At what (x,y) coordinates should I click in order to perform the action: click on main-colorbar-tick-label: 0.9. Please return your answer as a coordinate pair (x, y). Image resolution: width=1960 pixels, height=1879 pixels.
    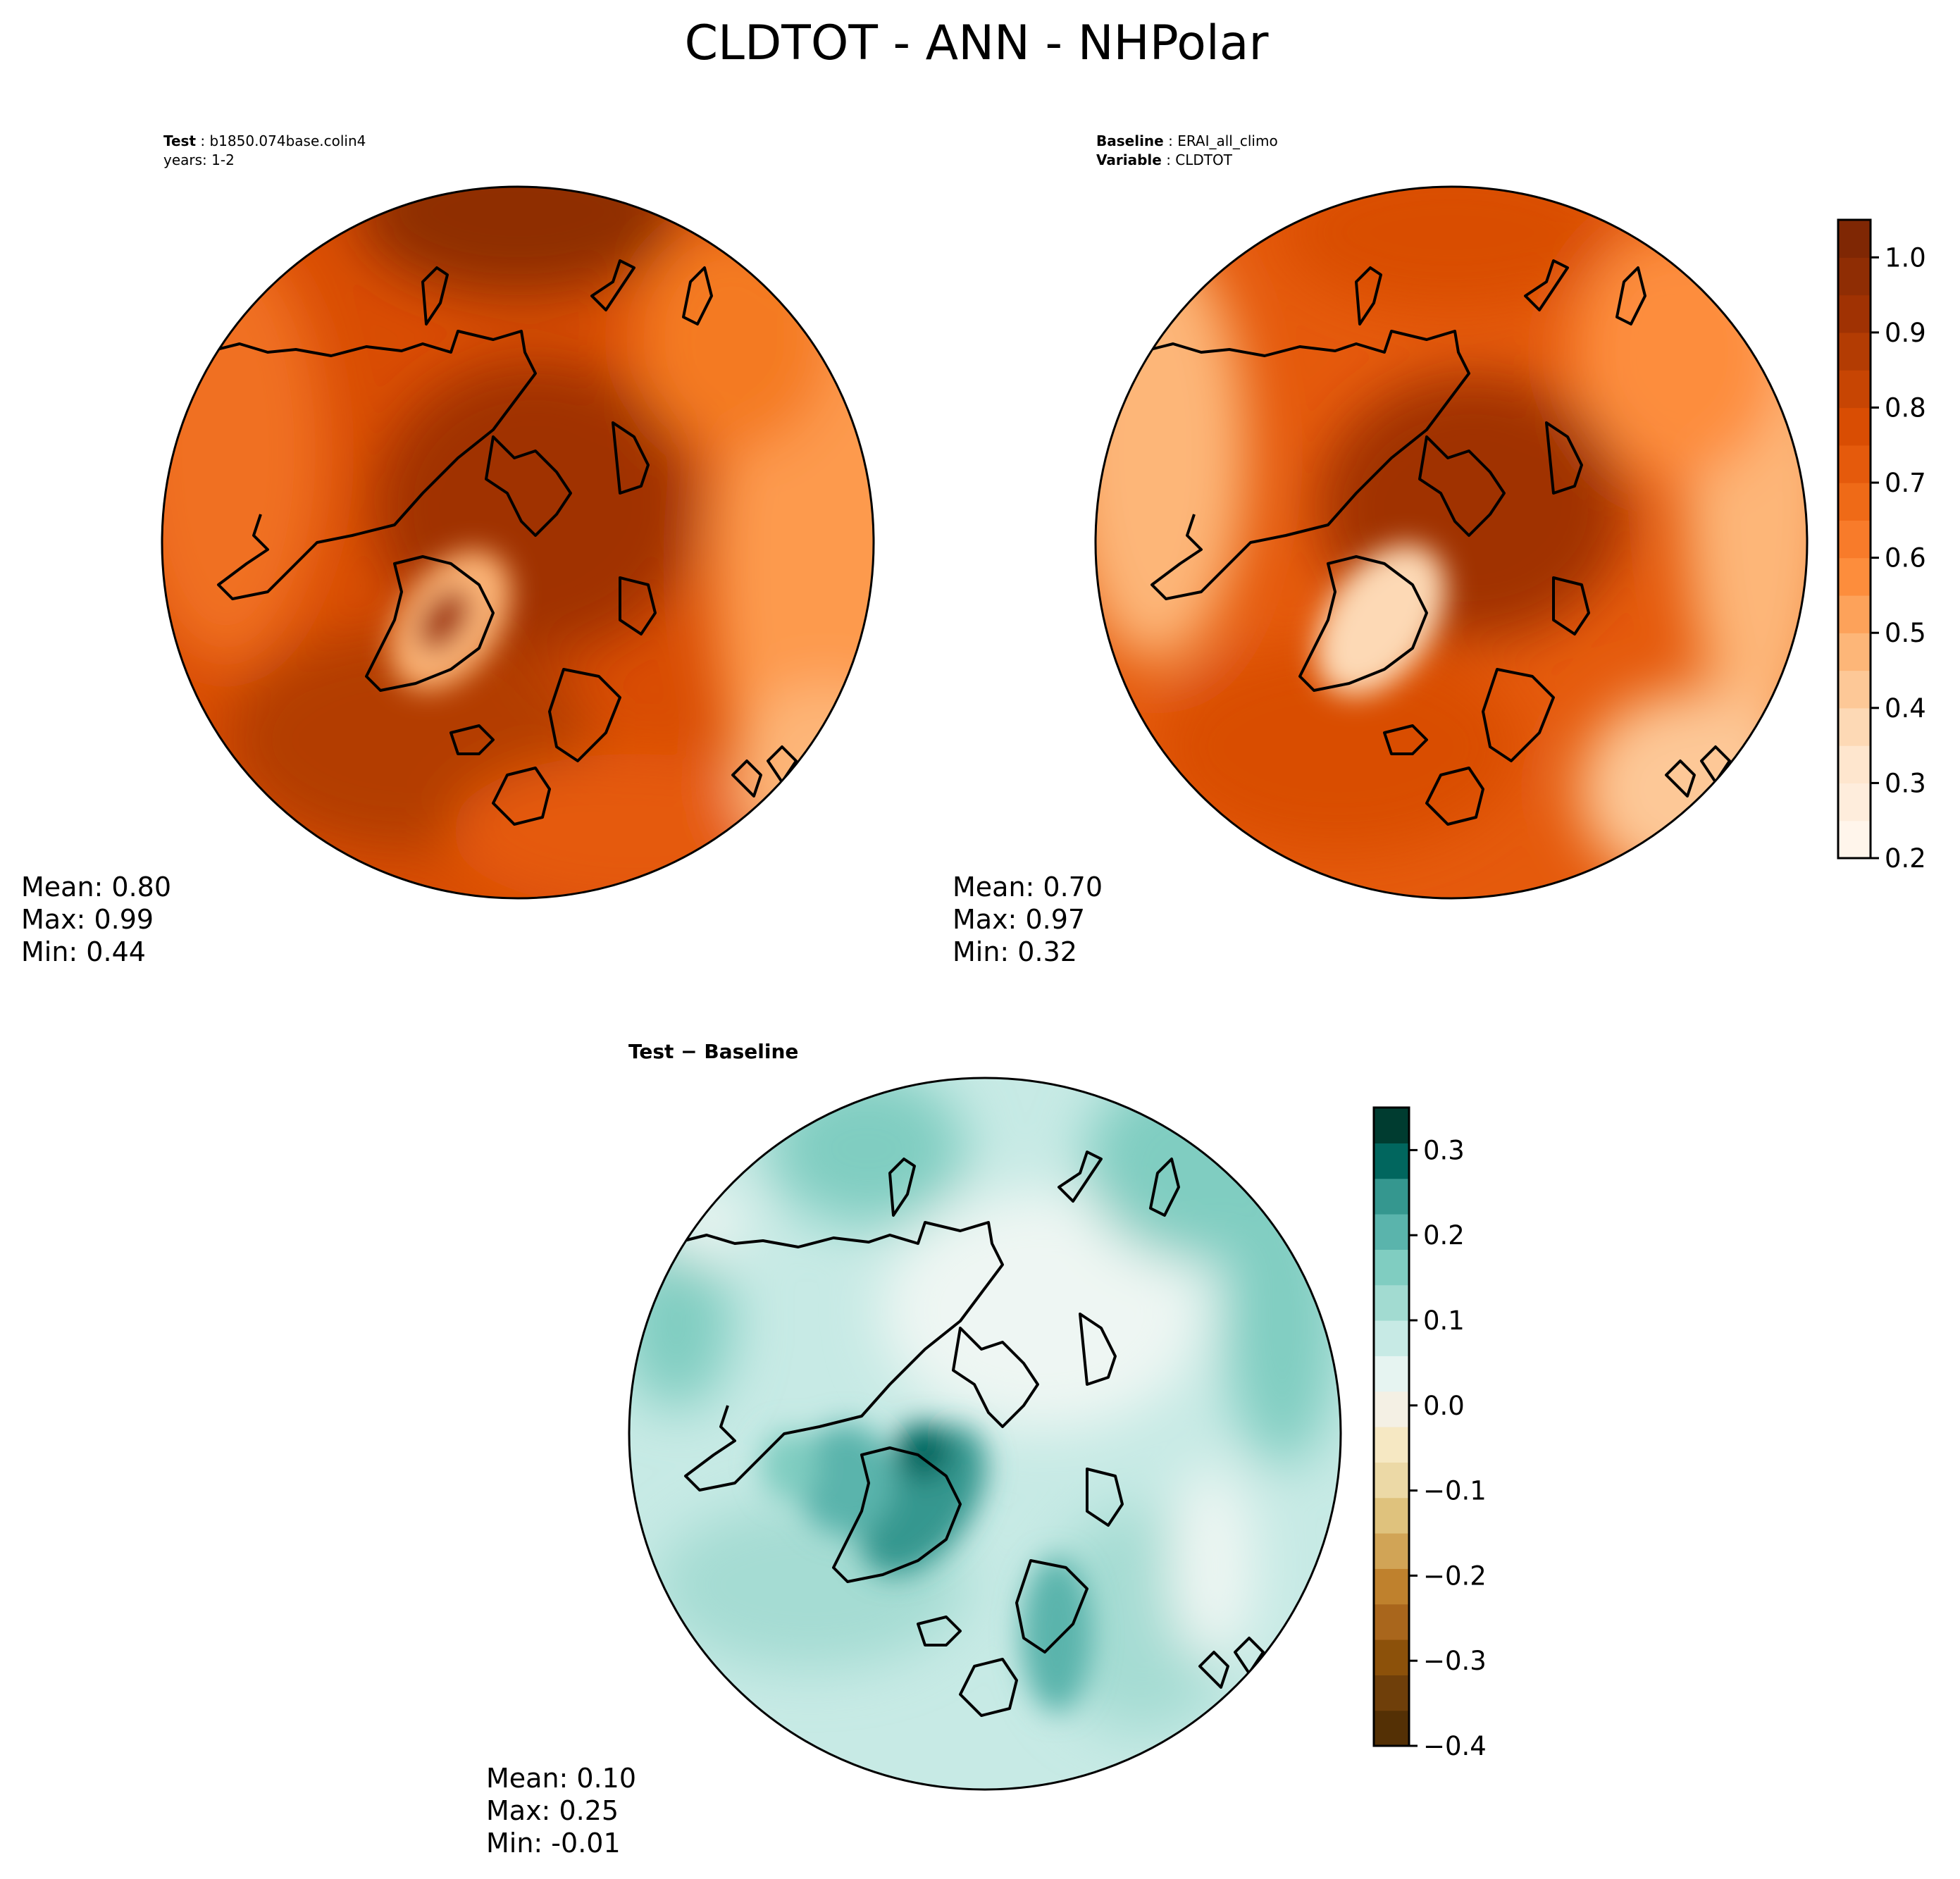
    Looking at the image, I should click on (1905, 333).